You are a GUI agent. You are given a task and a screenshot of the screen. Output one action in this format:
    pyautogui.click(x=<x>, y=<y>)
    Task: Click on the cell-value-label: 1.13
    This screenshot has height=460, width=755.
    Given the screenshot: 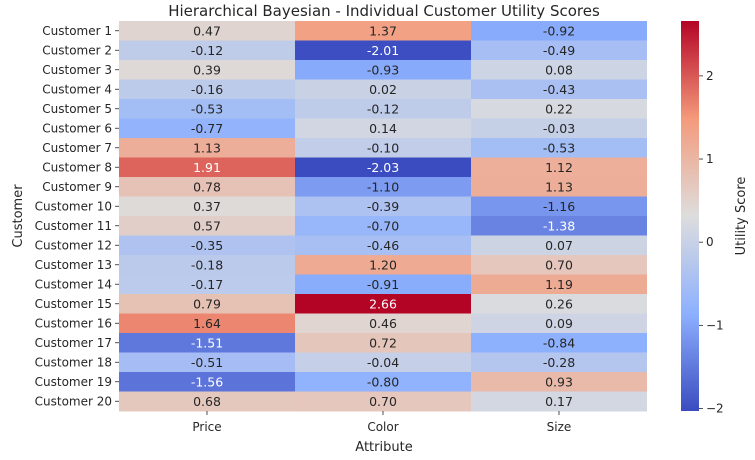 What is the action you would take?
    pyautogui.click(x=559, y=186)
    